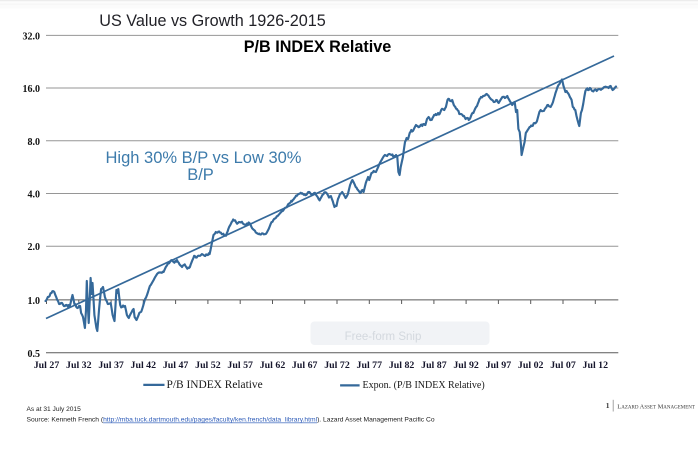 The image size is (698, 450). What do you see at coordinates (305, 365) in the screenshot?
I see `svg-text: Jul 67` at bounding box center [305, 365].